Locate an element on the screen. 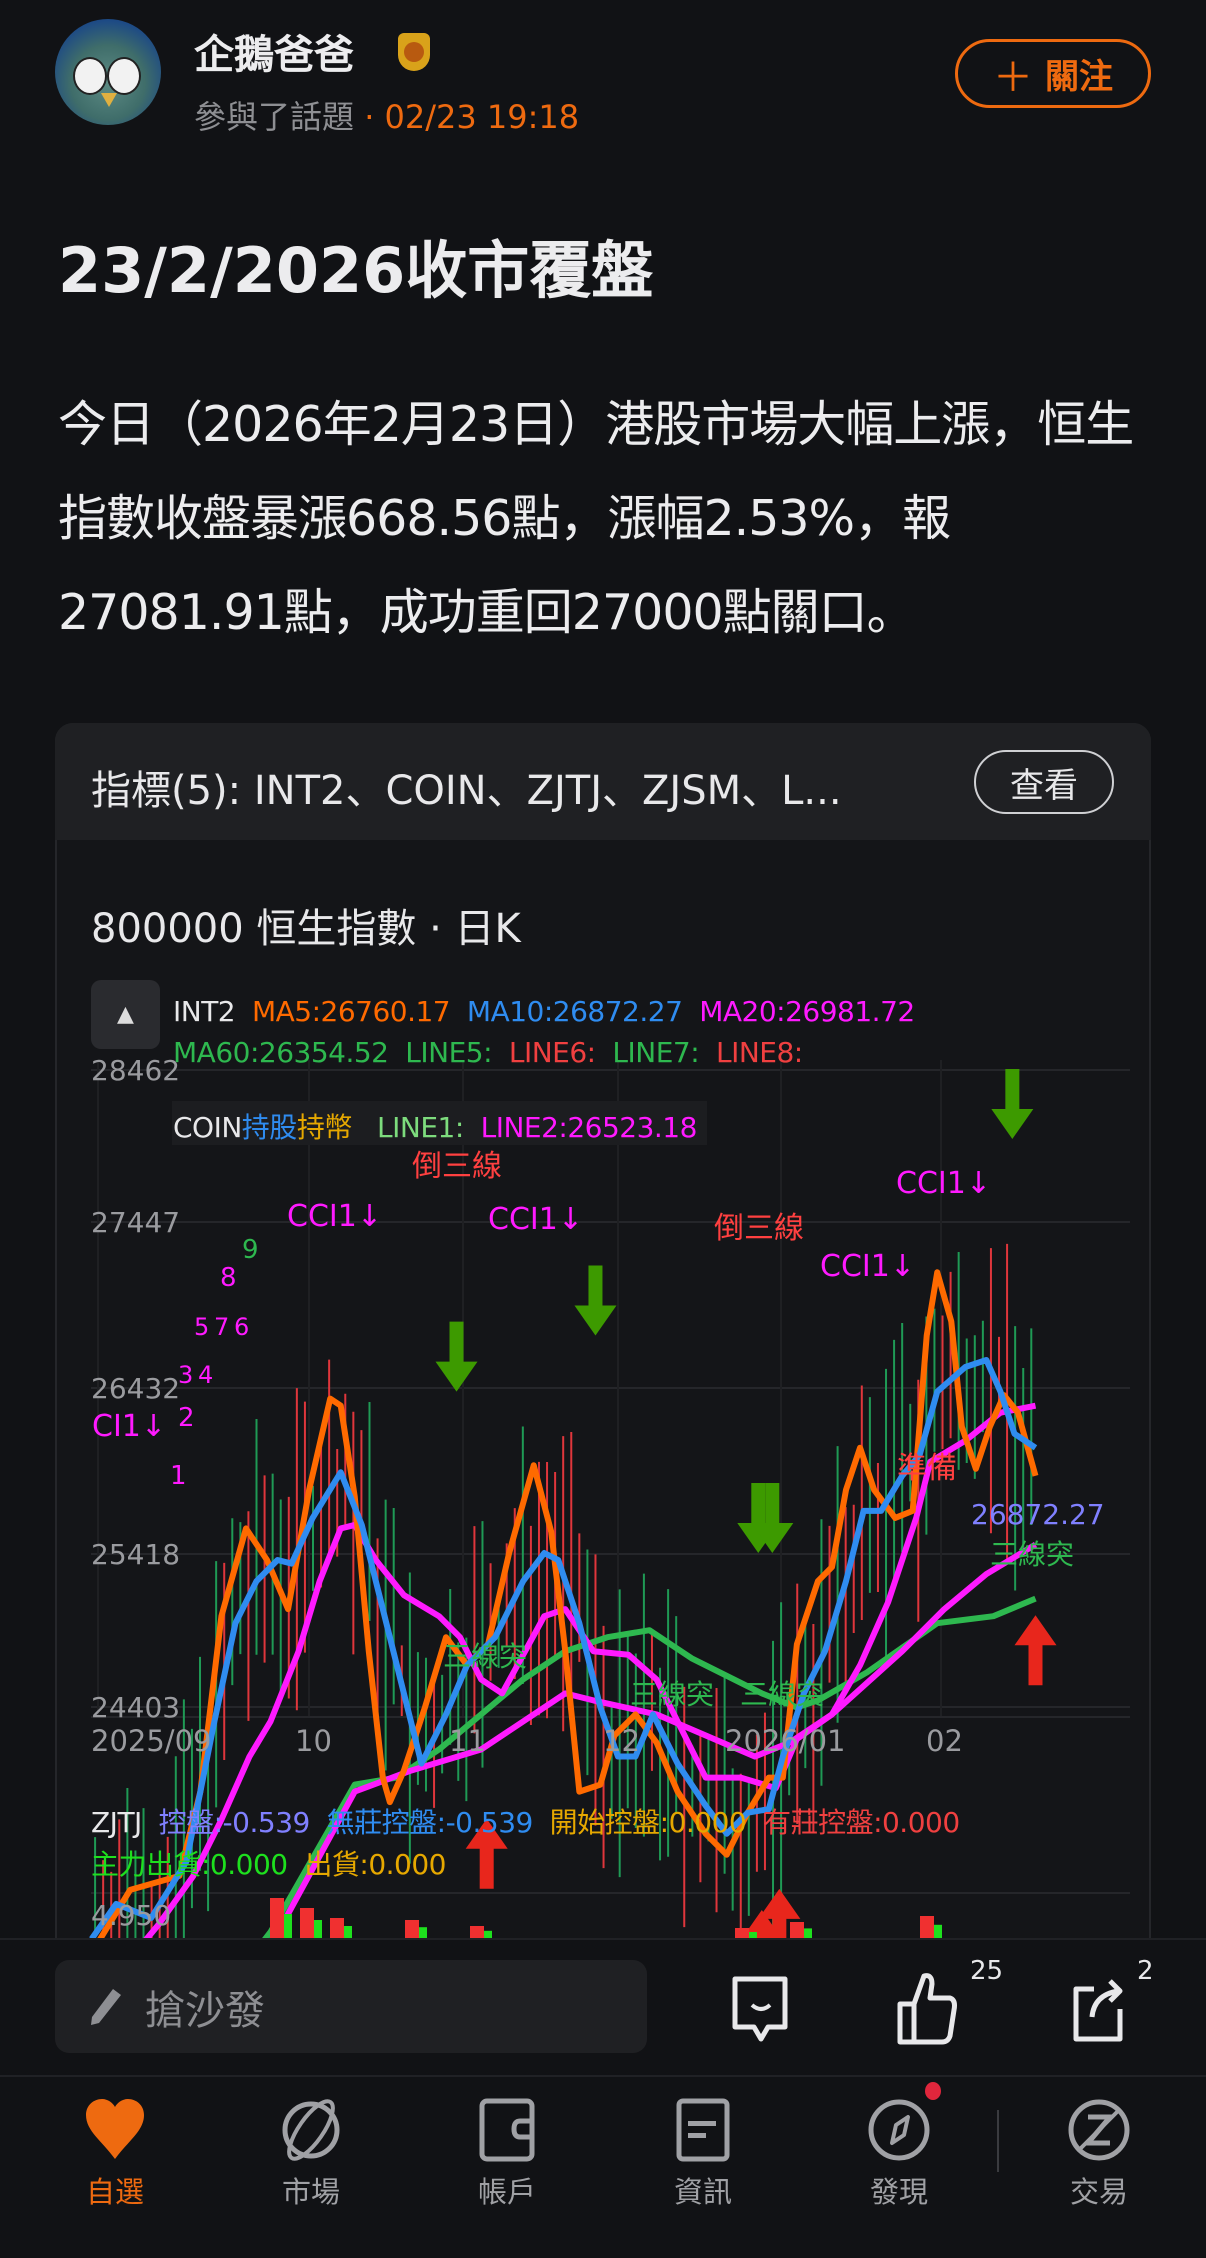 The width and height of the screenshot is (1206, 2258). zjtj-chuhuo: 出貨:0.000 is located at coordinates (375, 1864).